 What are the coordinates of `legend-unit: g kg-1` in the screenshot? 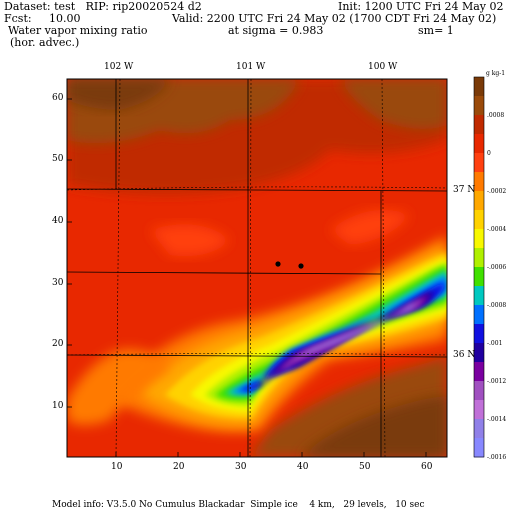 It's located at (496, 73).